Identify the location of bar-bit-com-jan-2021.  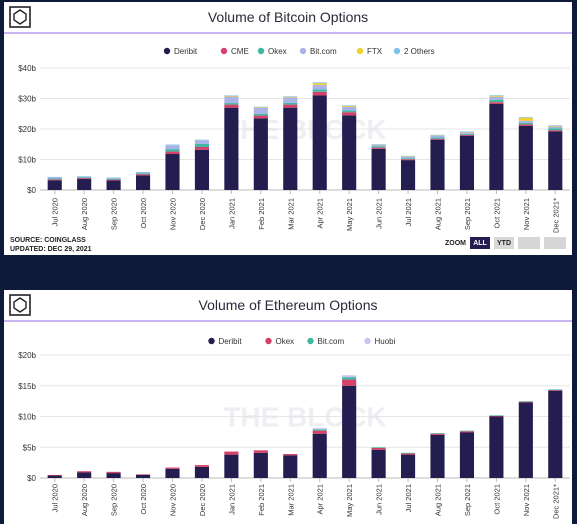
(231, 100).